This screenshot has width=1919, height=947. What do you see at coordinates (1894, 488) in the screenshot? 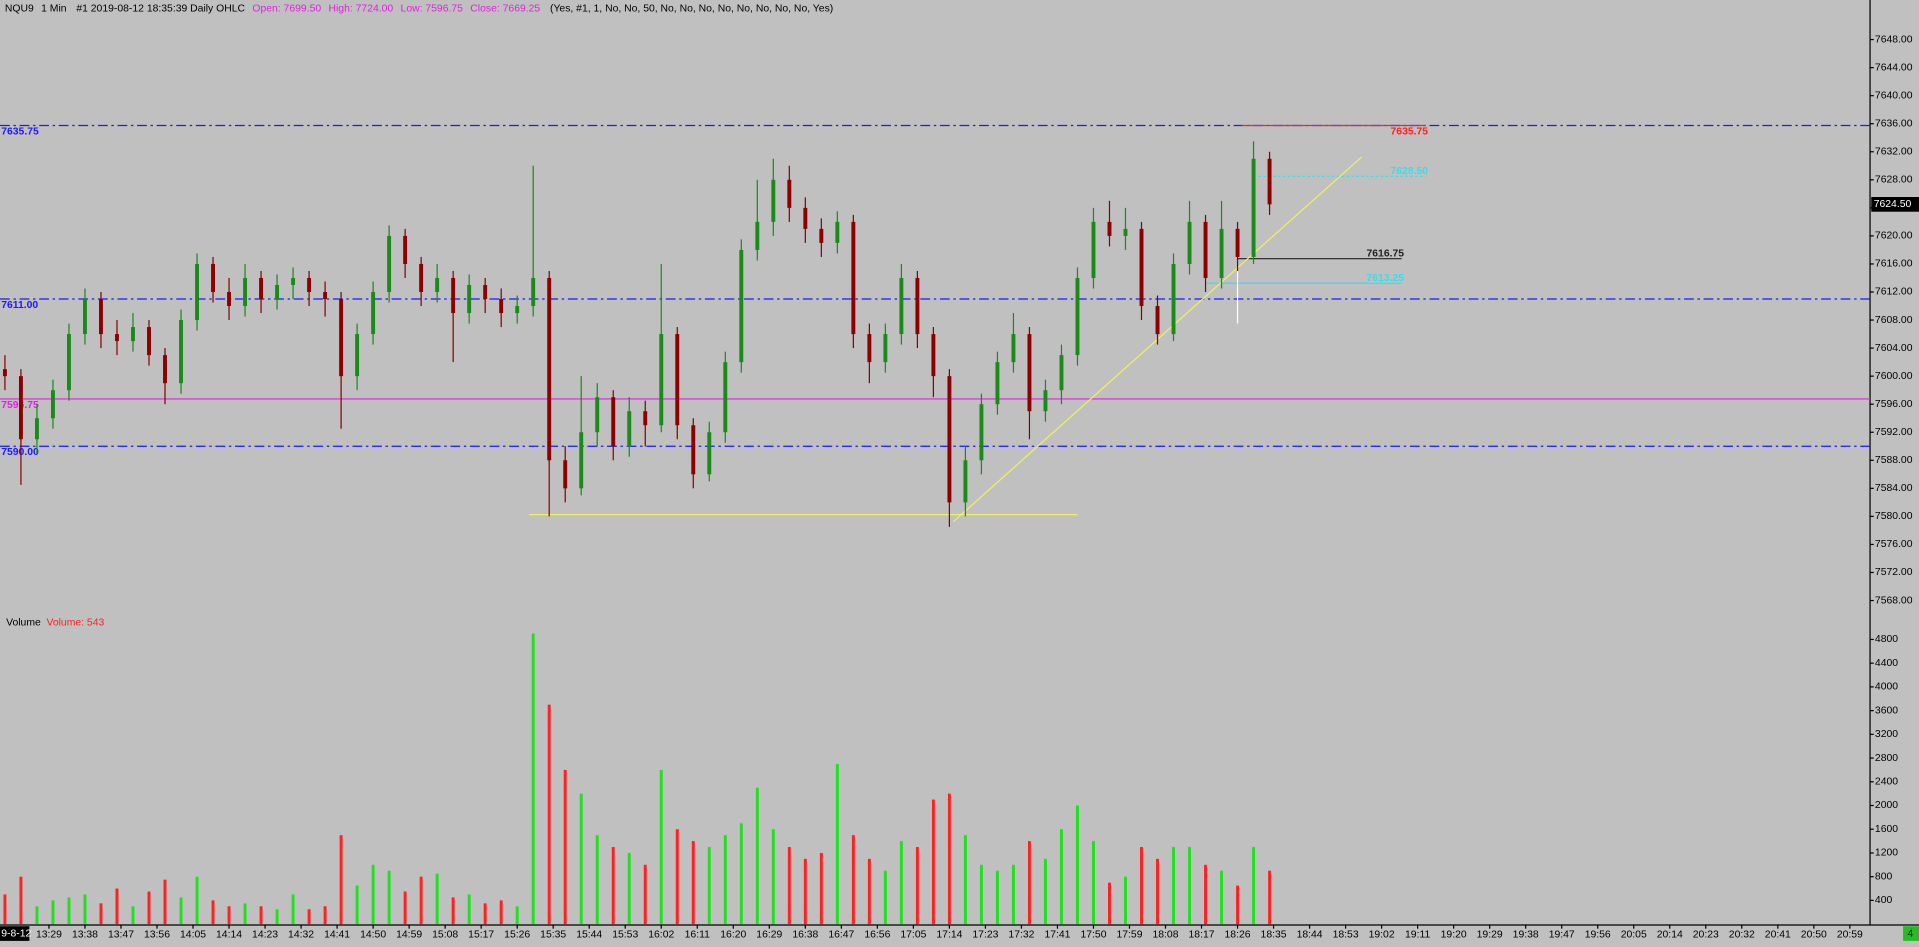
I see `y-tick-label: 7584.00` at bounding box center [1894, 488].